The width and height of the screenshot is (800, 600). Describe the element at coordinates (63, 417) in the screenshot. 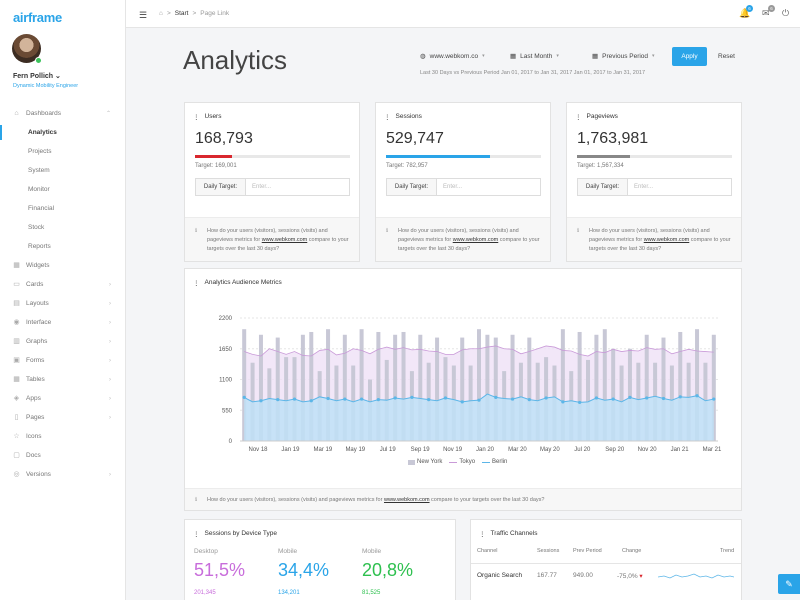

I see `sidebar-item-pages: ▯ Pages ›` at that location.